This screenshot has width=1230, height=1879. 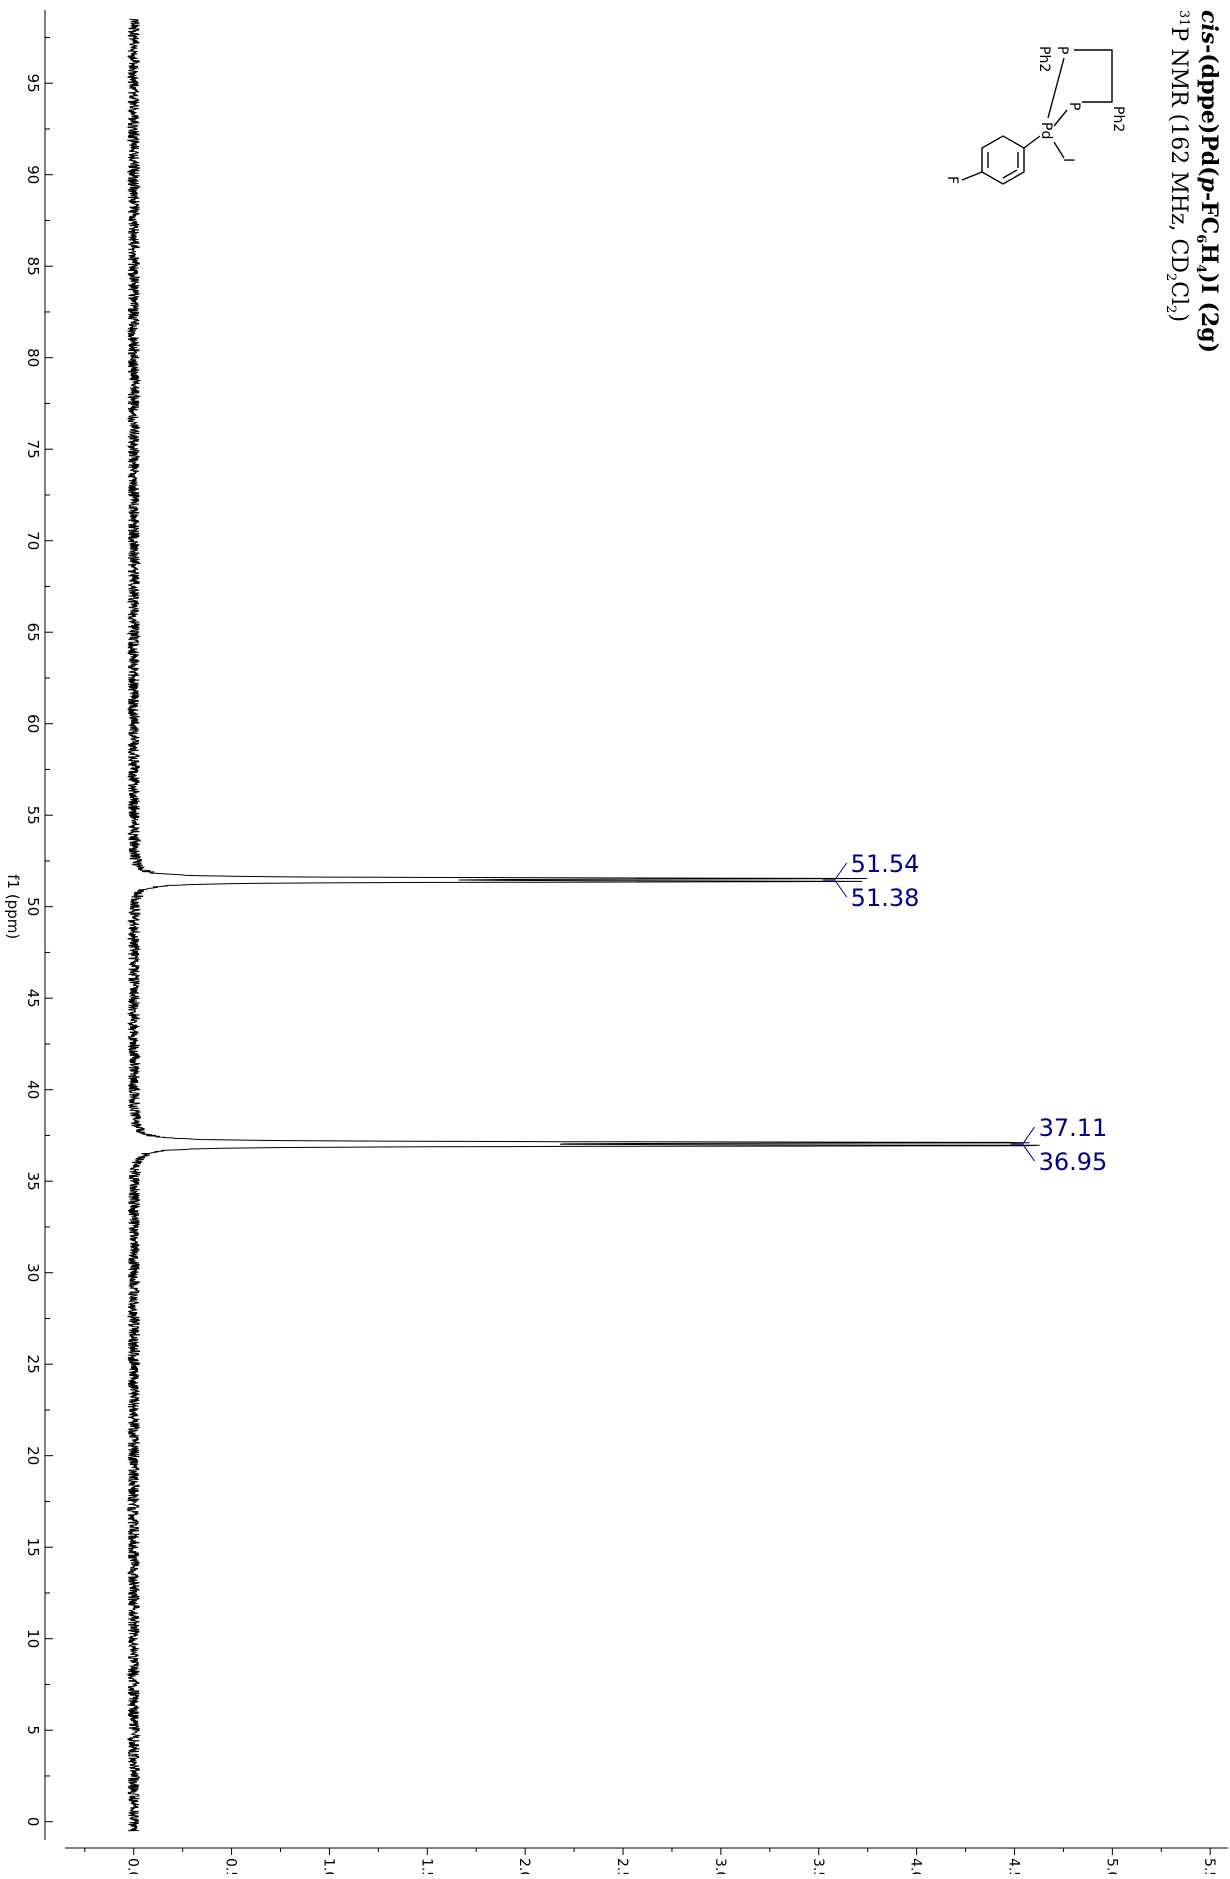 I want to click on intensity-tick-label: 3.5, so click(x=818, y=1866).